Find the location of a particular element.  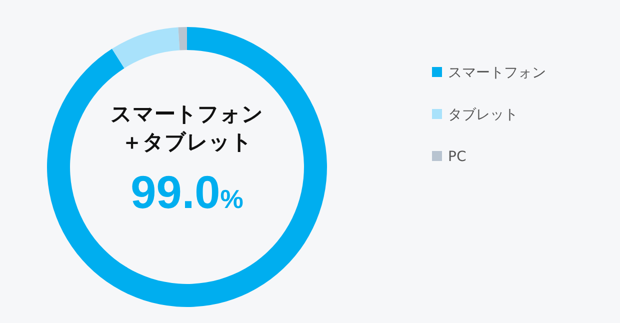

legend-label: タブレット is located at coordinates (483, 115).